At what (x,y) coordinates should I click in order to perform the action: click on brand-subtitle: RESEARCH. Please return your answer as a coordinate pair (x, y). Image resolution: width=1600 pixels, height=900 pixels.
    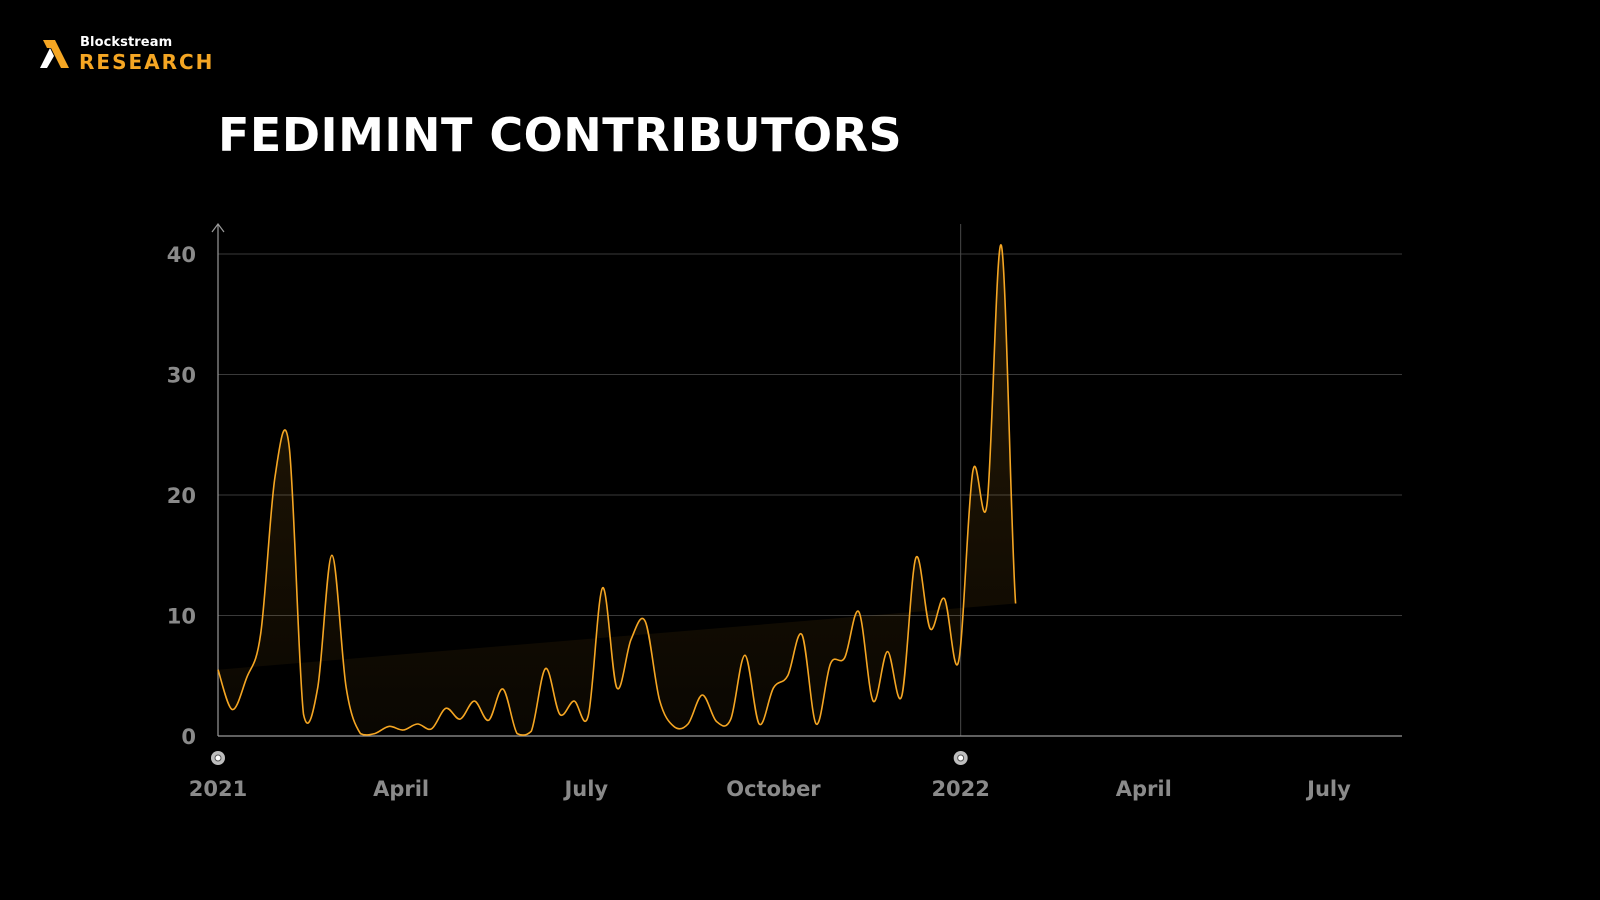
    Looking at the image, I should click on (147, 62).